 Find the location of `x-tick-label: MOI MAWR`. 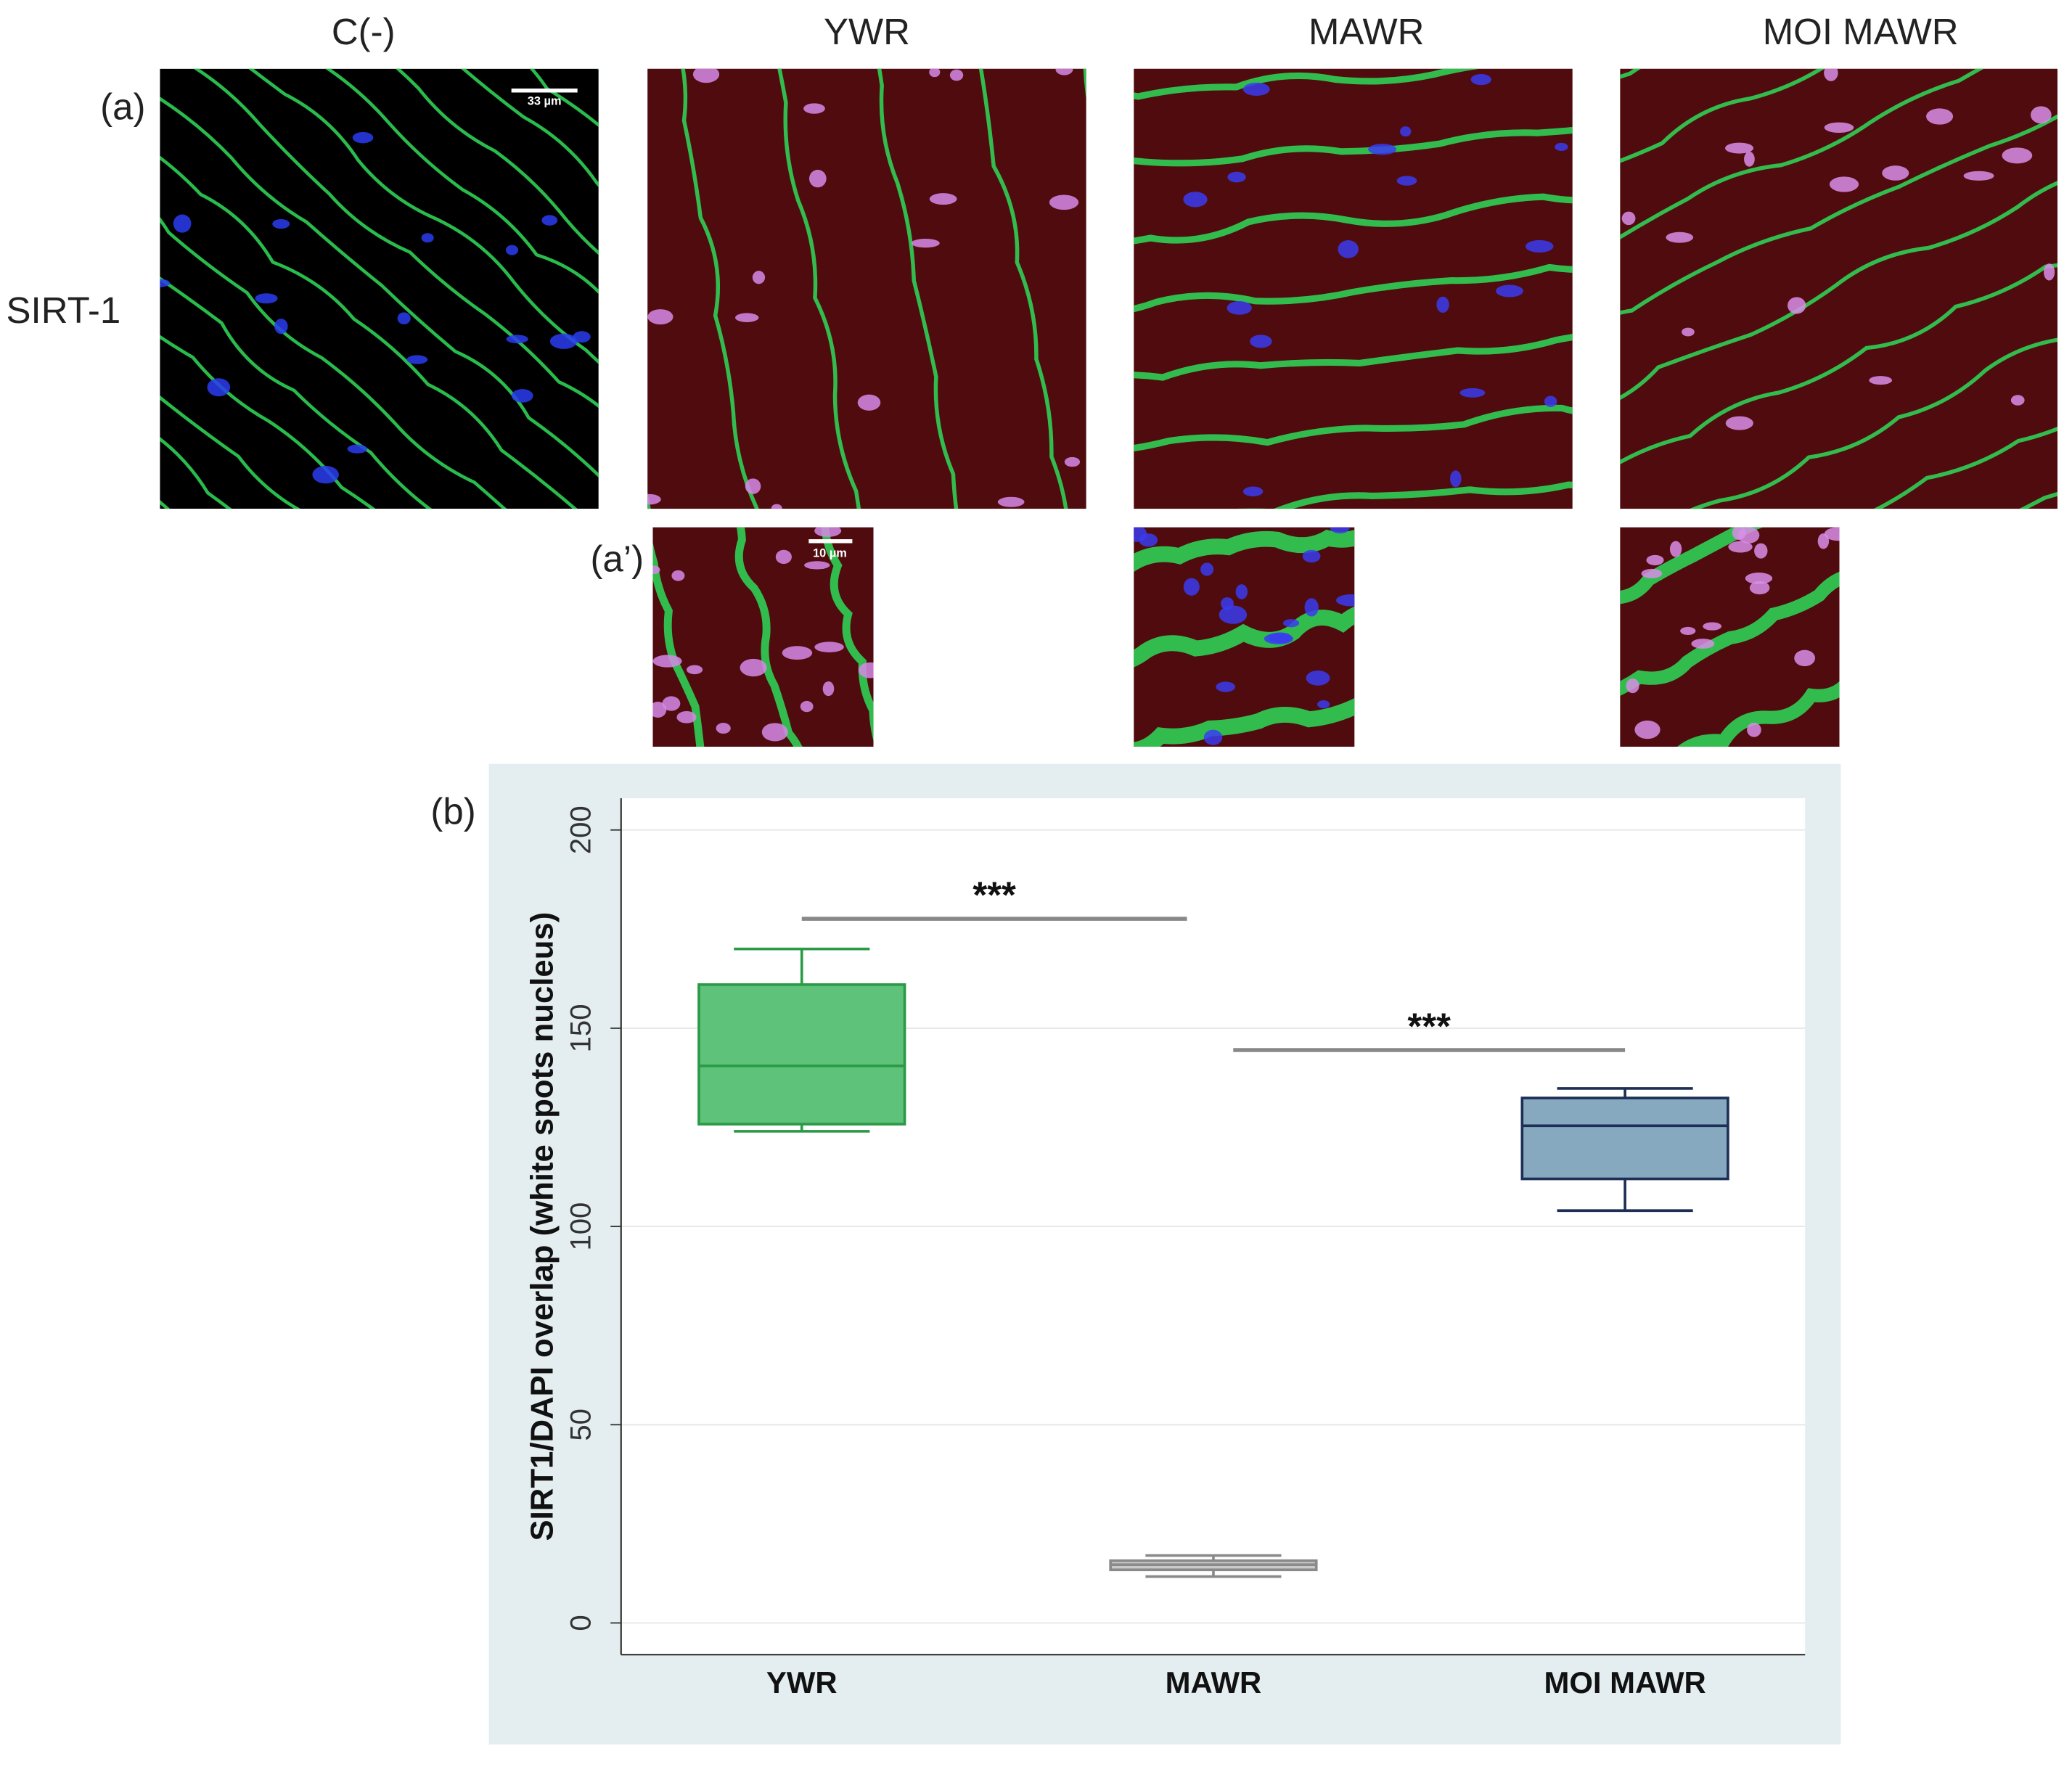

x-tick-label: MOI MAWR is located at coordinates (1625, 1682).